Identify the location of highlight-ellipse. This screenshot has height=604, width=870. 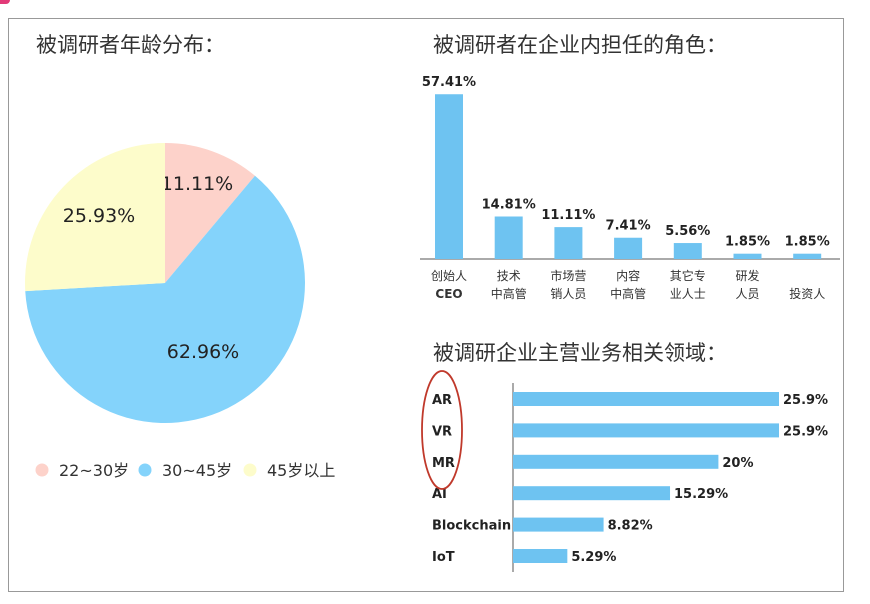
(442, 430).